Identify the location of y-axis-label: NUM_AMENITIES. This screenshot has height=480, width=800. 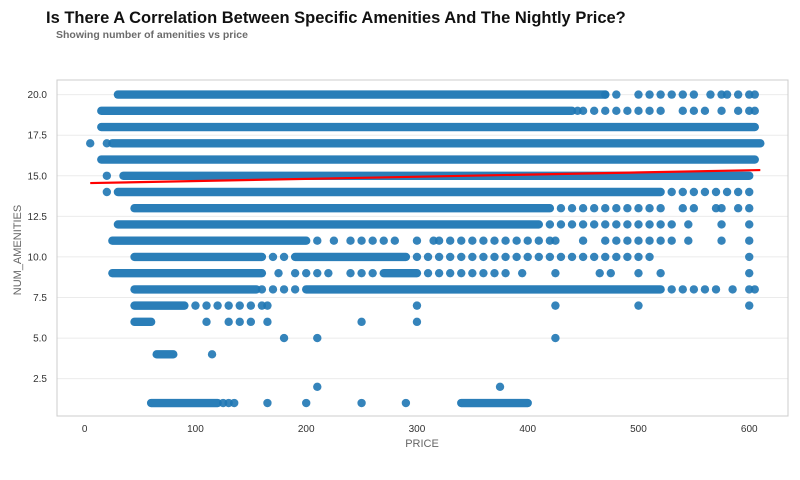
(18, 250).